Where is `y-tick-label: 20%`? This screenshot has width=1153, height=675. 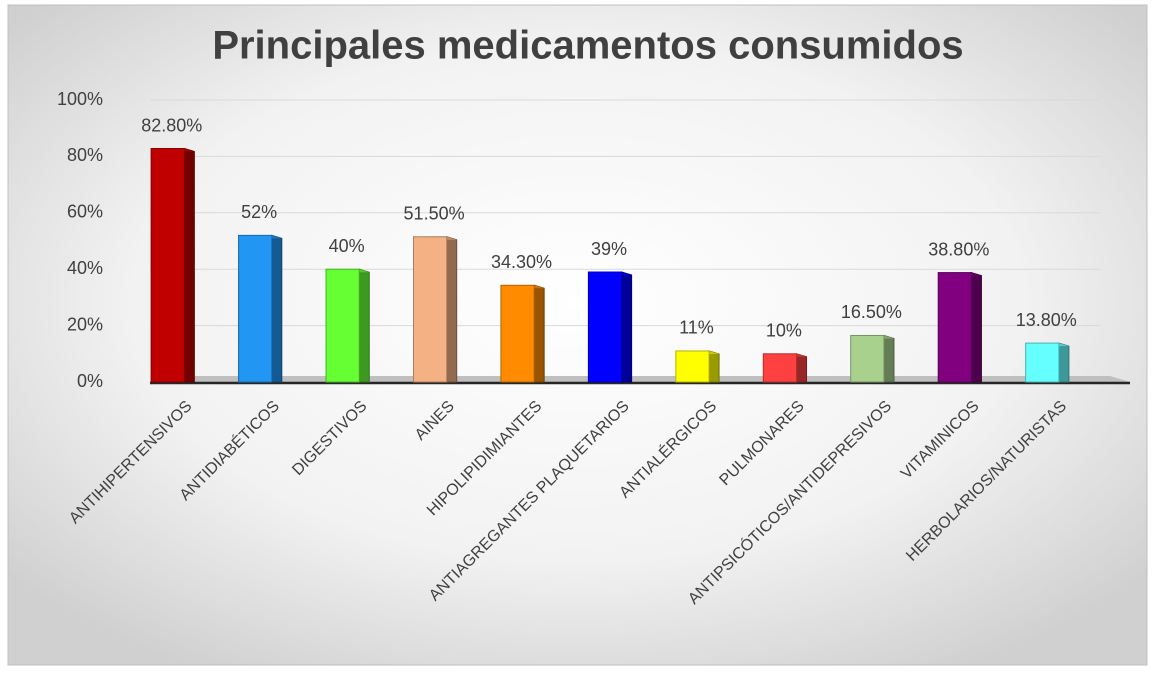 y-tick-label: 20% is located at coordinates (85, 324).